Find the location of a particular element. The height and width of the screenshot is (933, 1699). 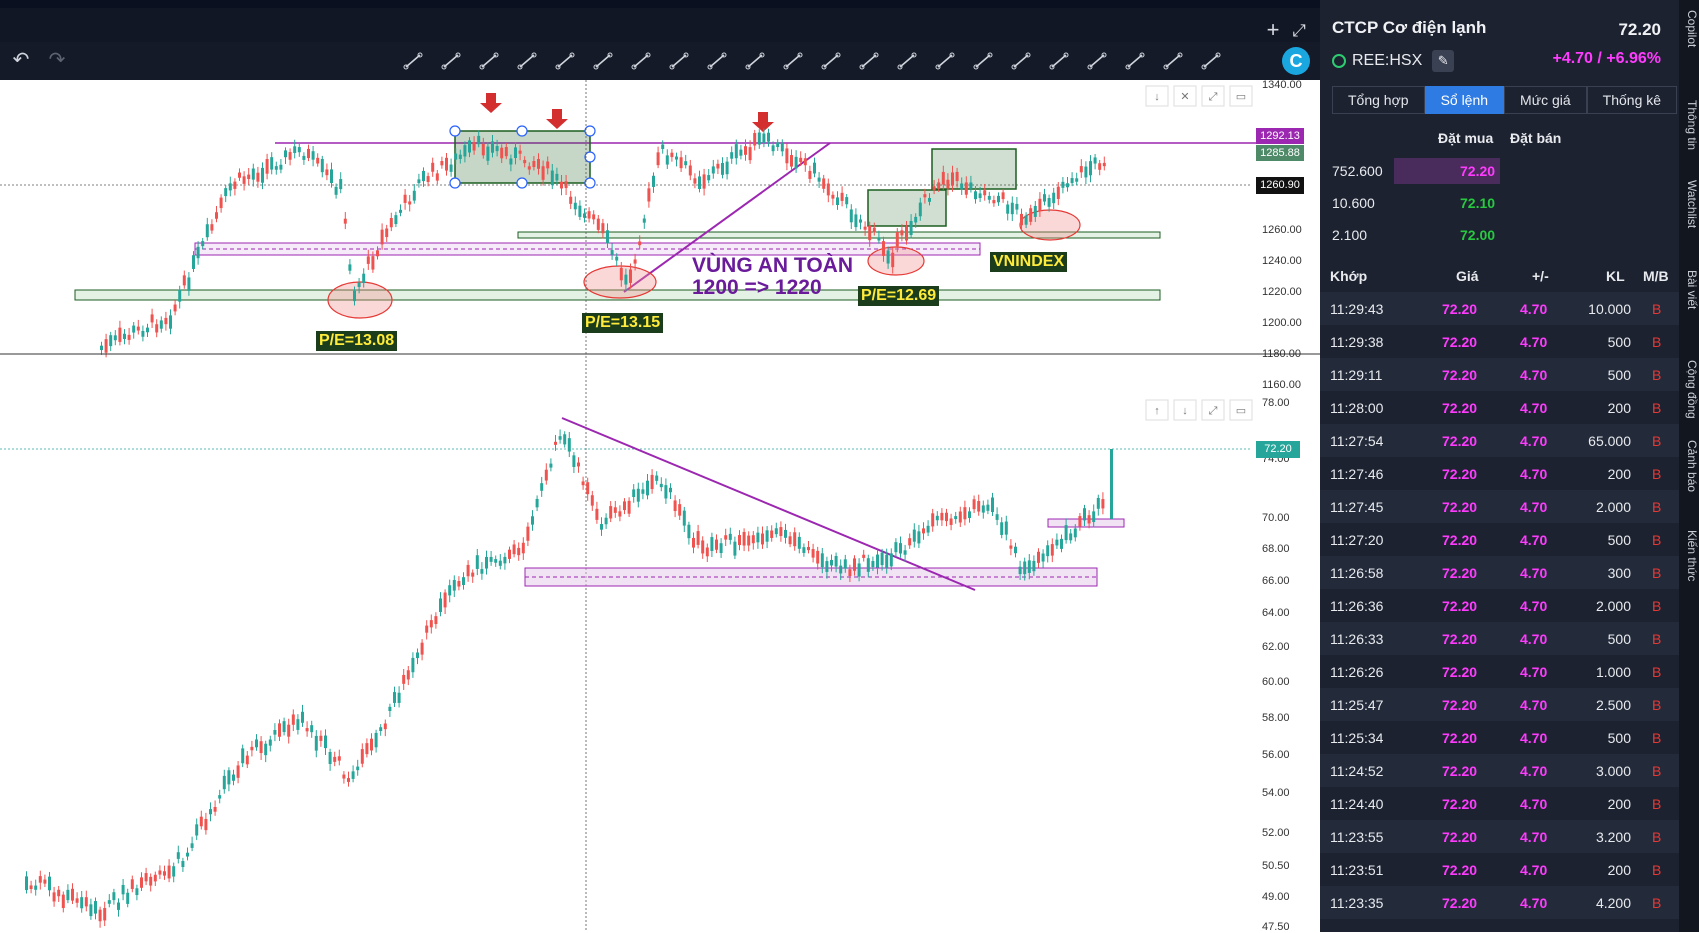

gann-icon is located at coordinates (717, 61).